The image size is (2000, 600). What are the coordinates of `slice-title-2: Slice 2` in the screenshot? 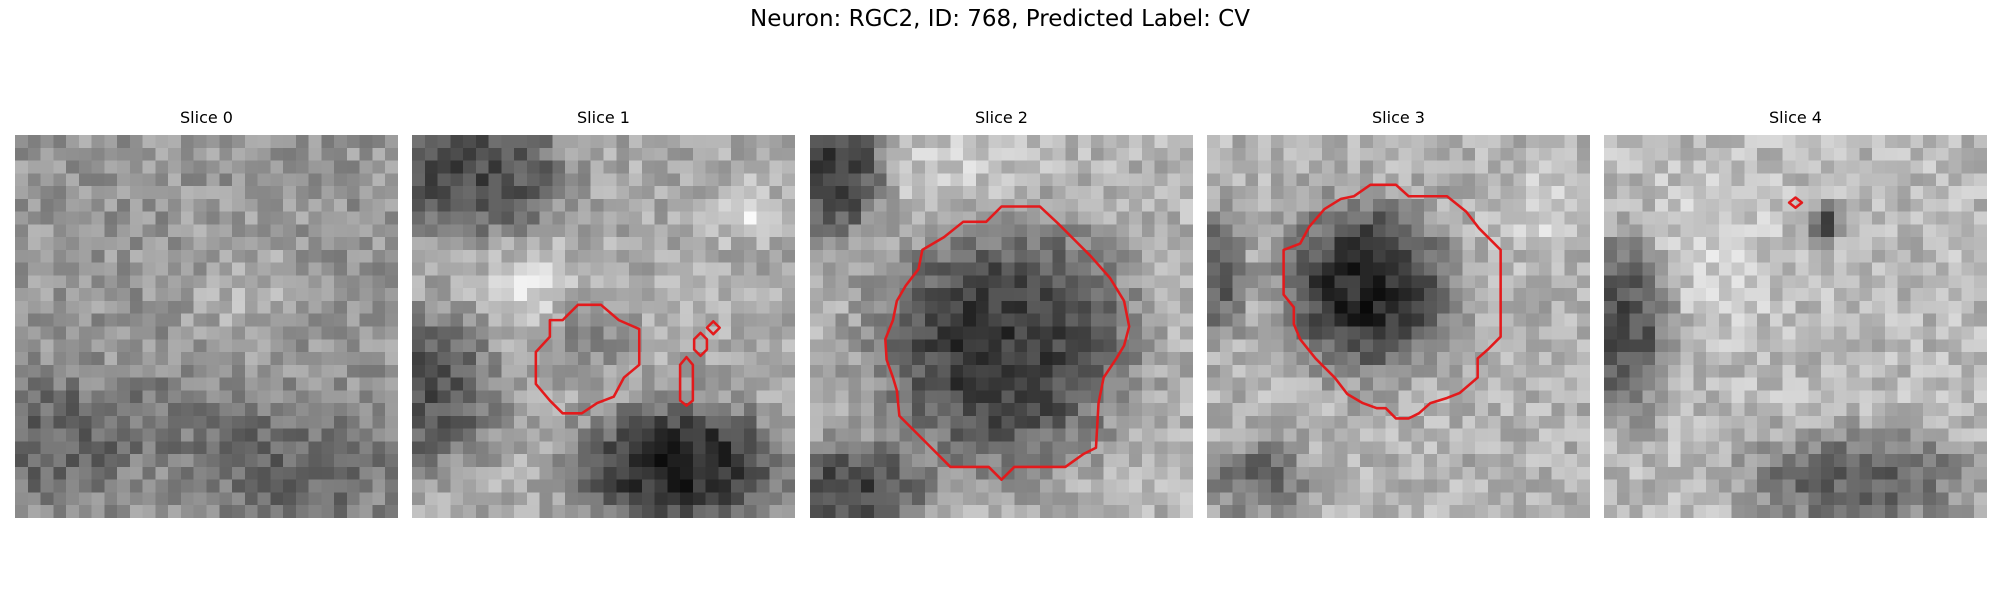 It's located at (1001, 117).